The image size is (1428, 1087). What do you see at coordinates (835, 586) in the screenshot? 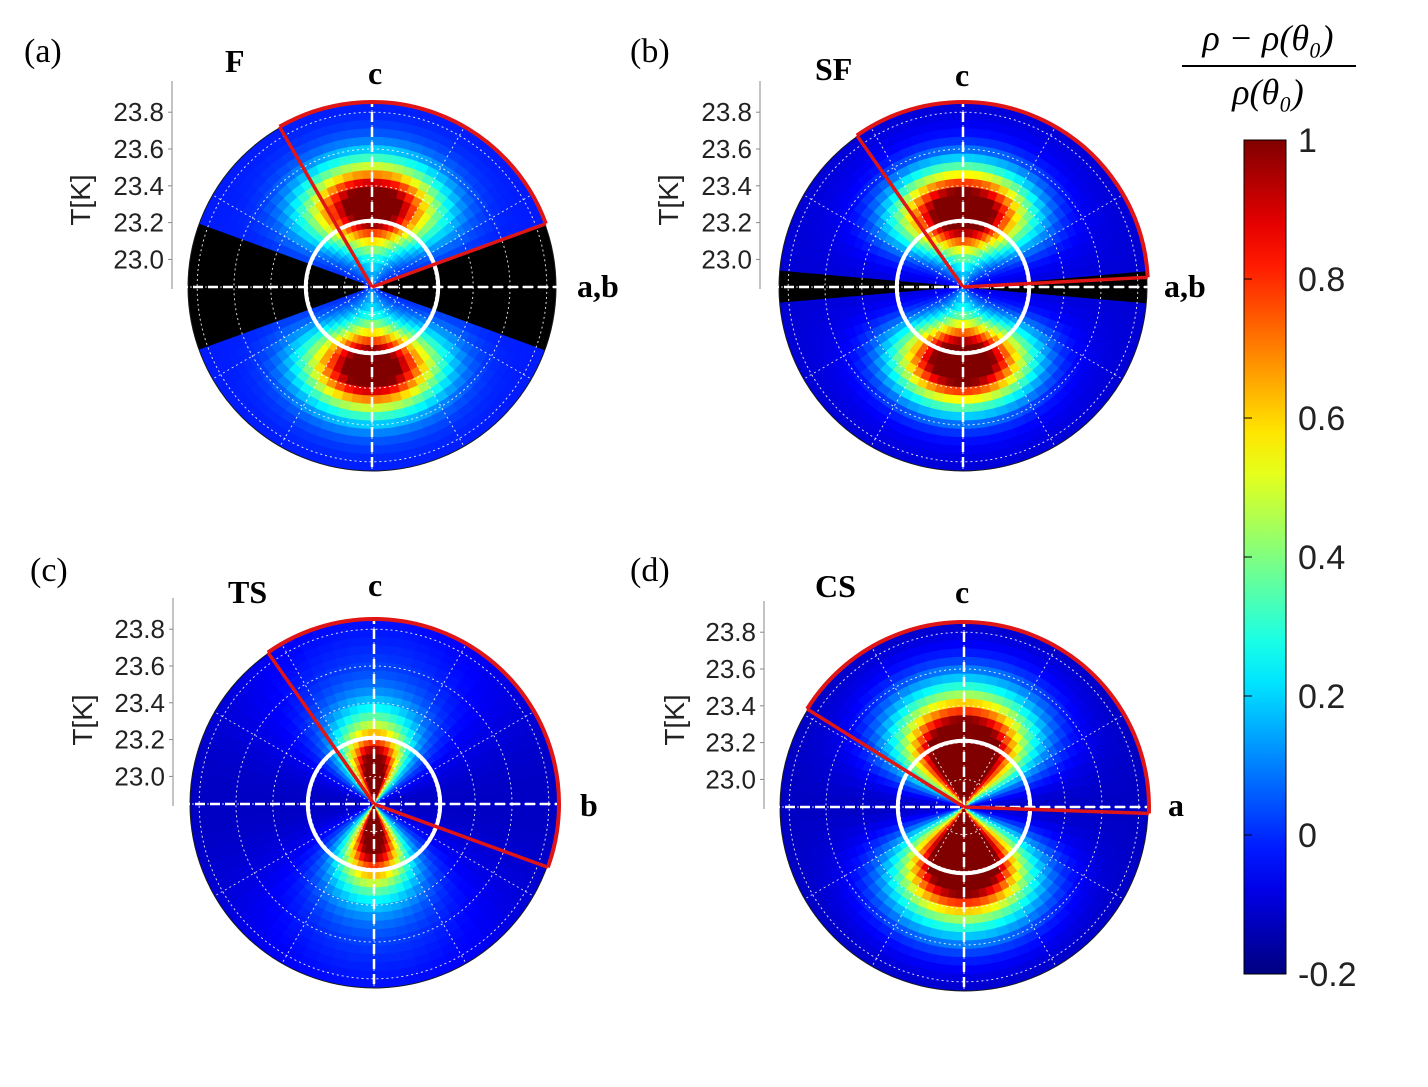
I see `panel-title: CS` at bounding box center [835, 586].